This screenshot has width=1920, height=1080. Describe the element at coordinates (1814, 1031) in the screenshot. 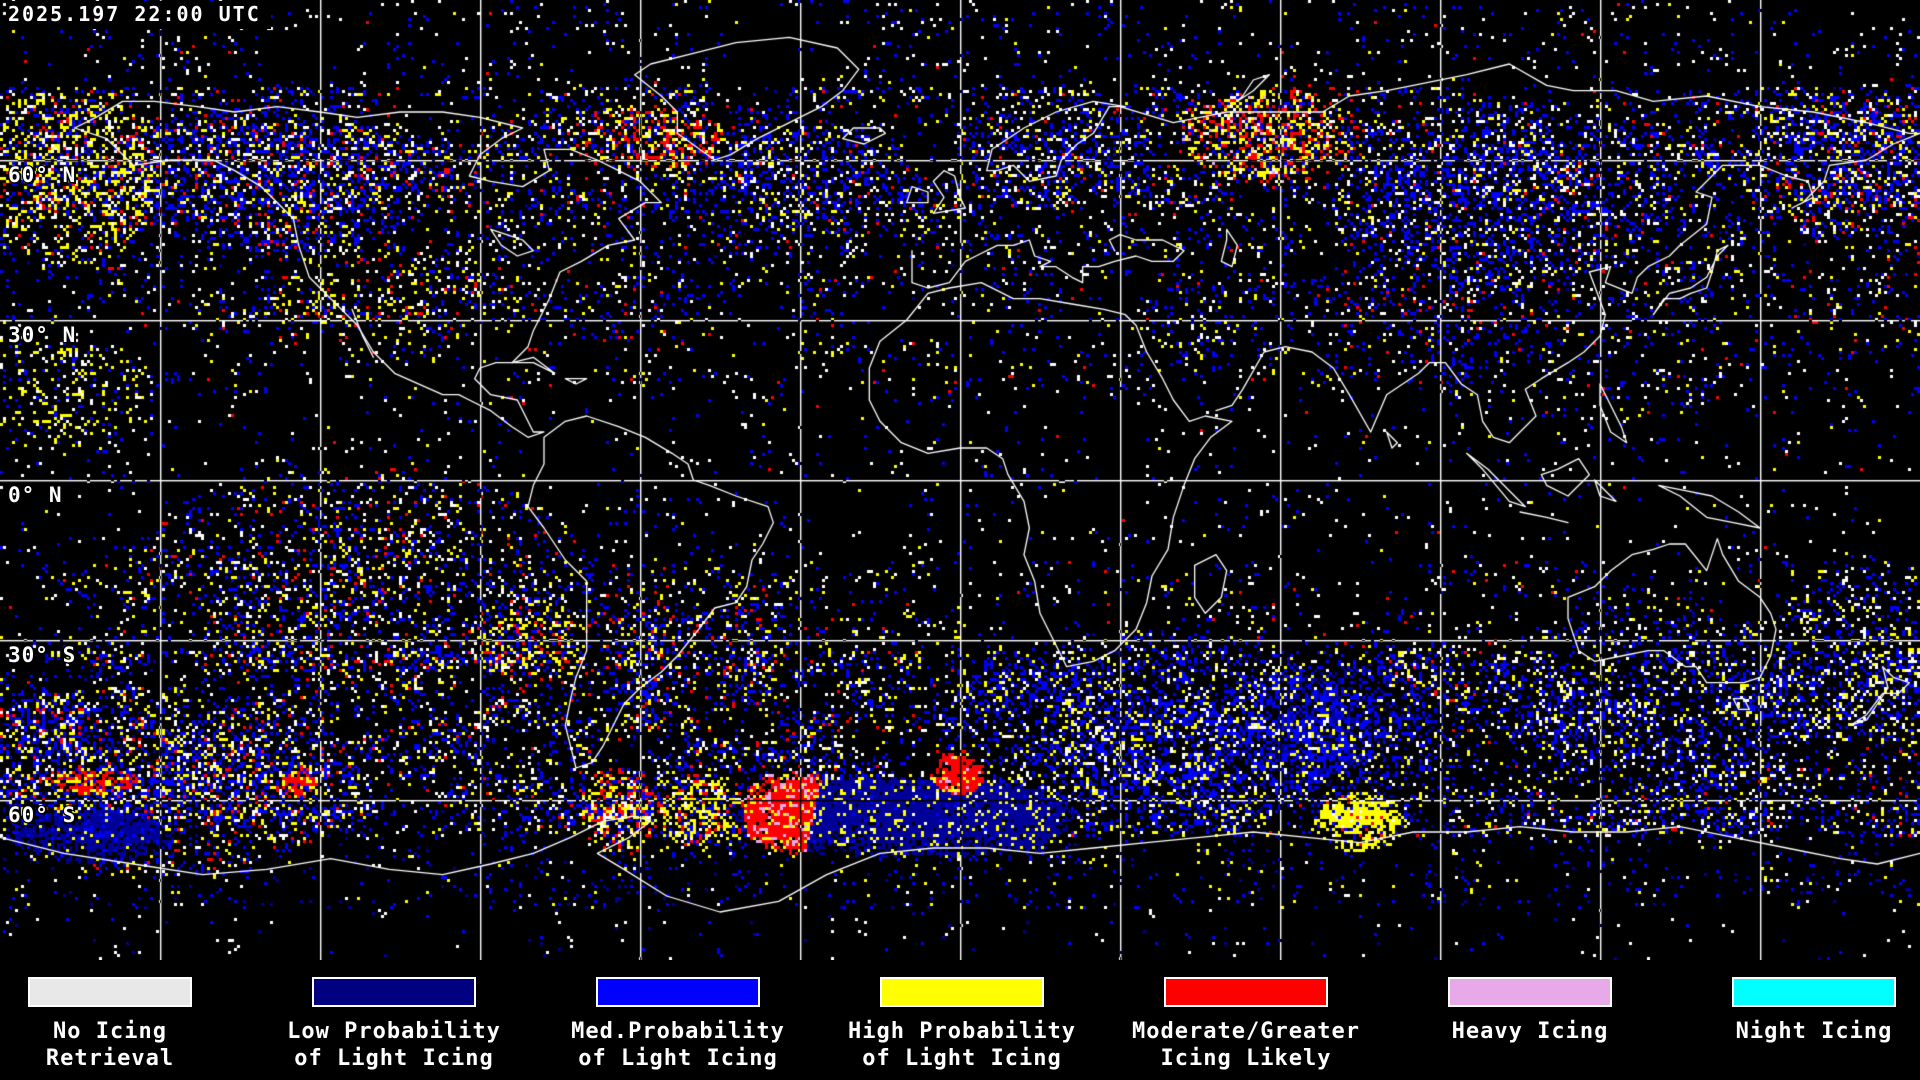

I see `legend-label: Night Icing` at that location.